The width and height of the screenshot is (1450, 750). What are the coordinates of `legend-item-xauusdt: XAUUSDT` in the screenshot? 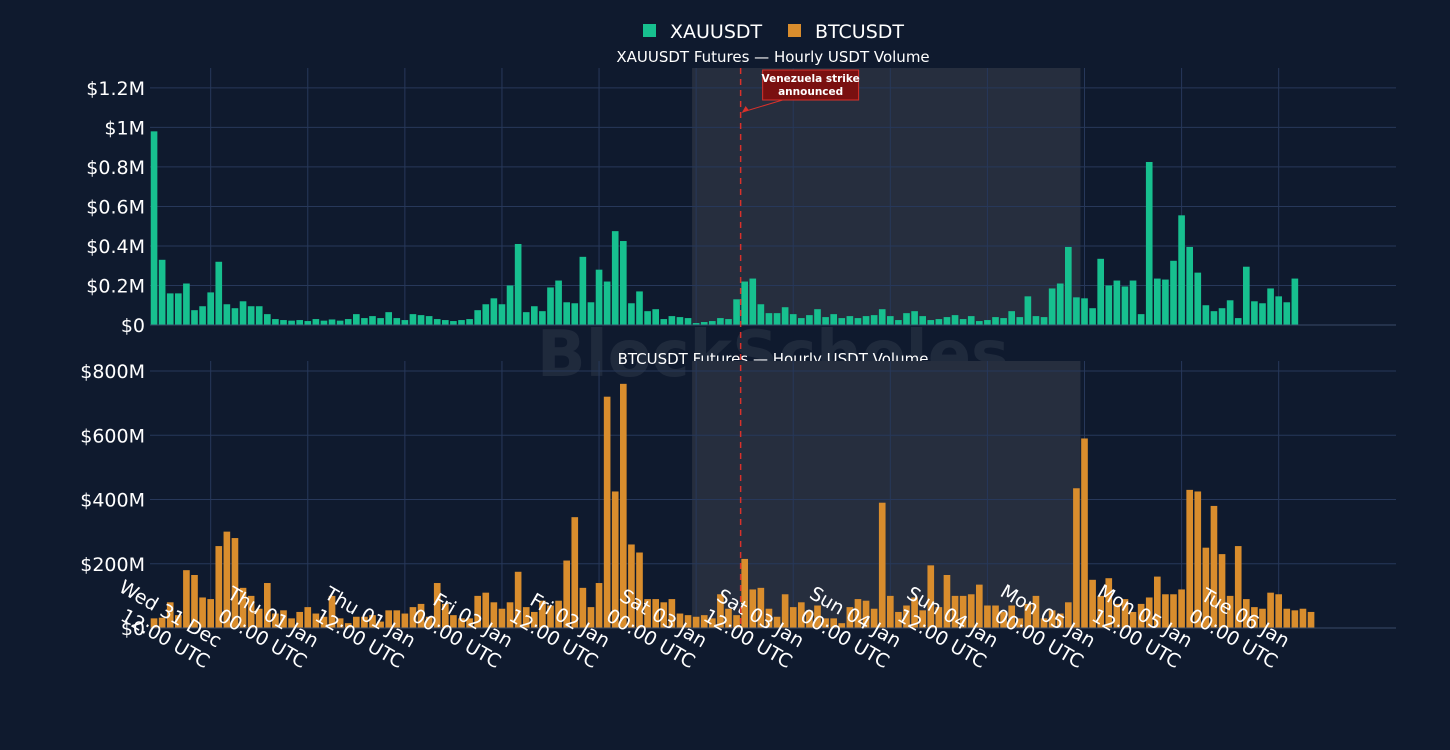 It's located at (703, 32).